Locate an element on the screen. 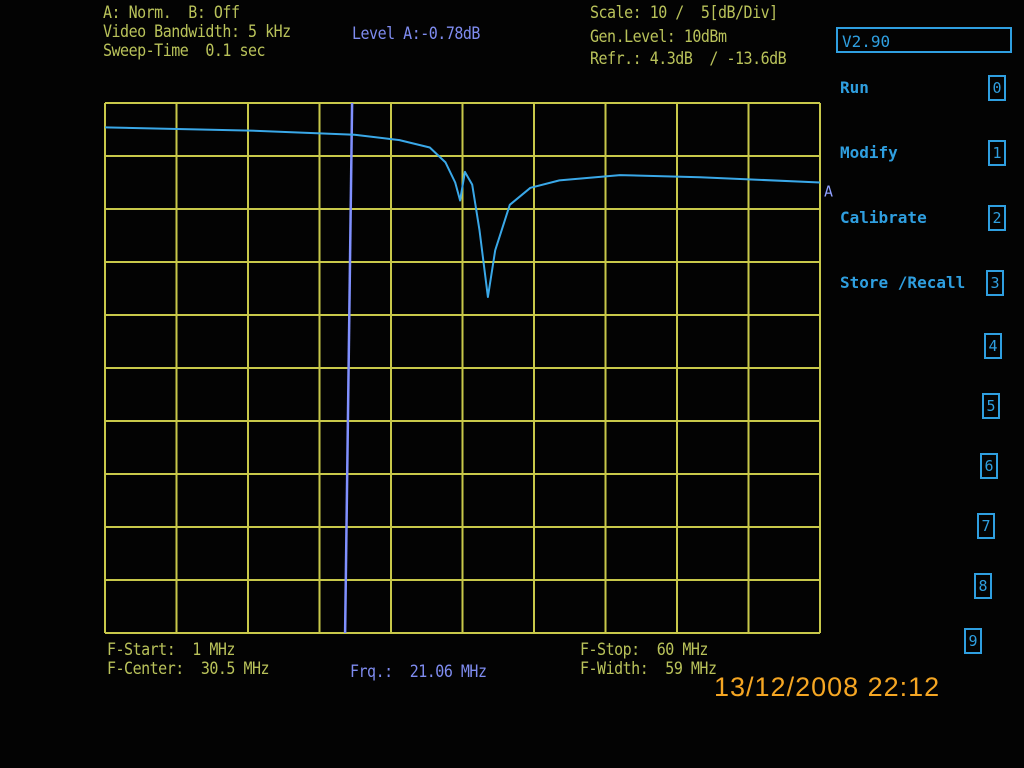 Image resolution: width=1024 pixels, height=768 pixels. softkey-5: 5 is located at coordinates (991, 406).